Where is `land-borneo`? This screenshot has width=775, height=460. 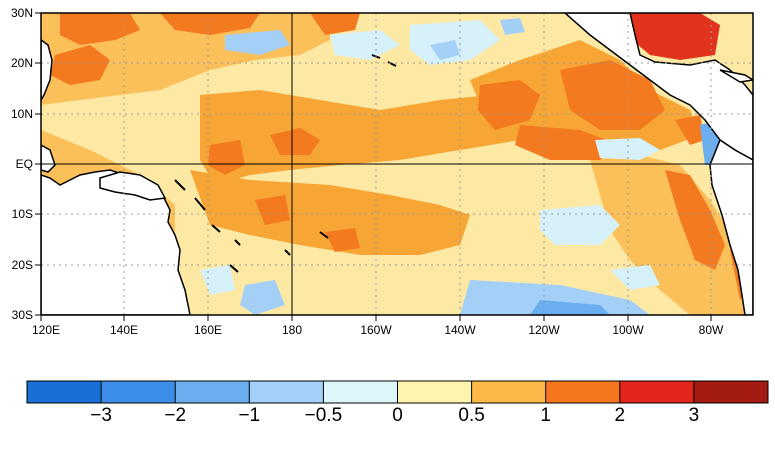 land-borneo is located at coordinates (48, 158).